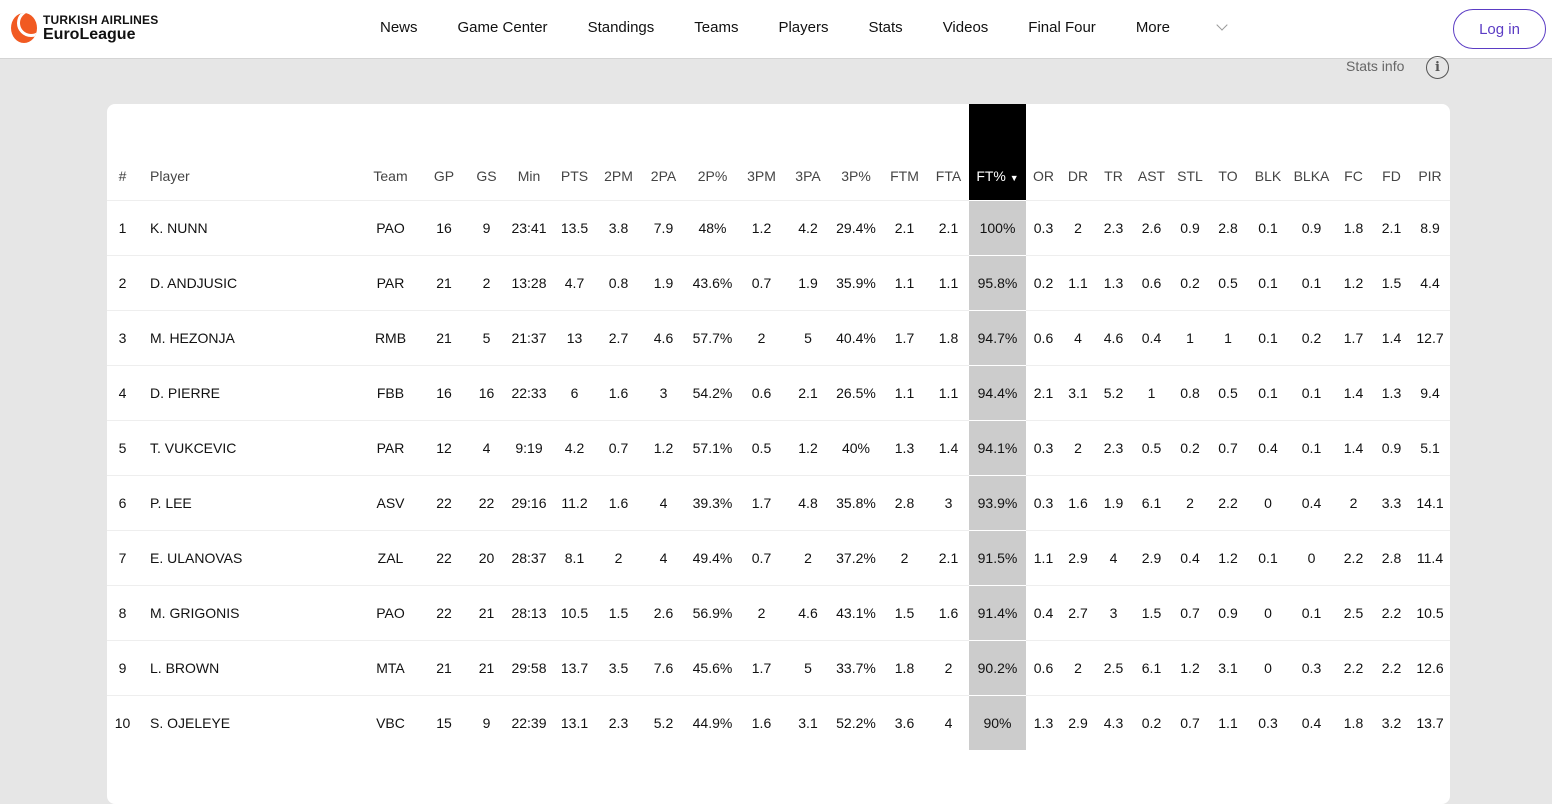 This screenshot has height=804, width=1552. I want to click on player-name-link: T. VUKCEVIC, so click(249, 447).